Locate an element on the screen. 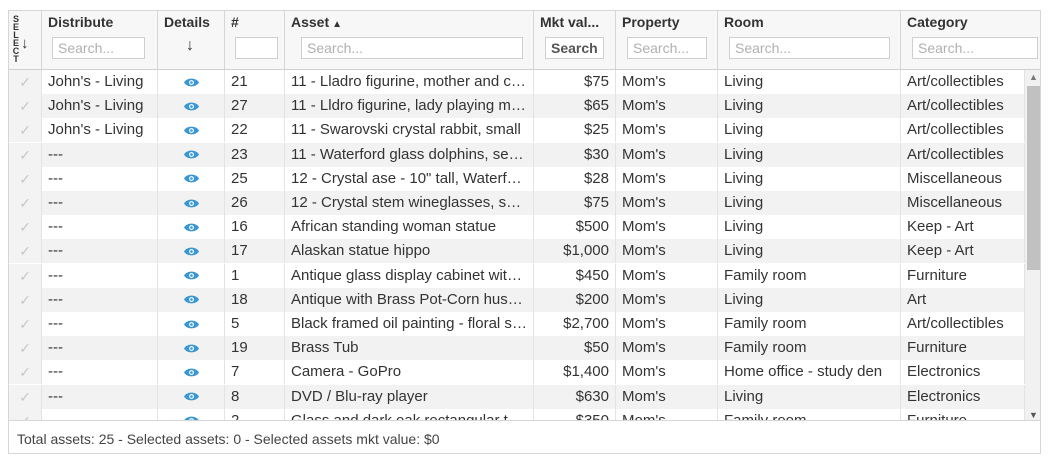  select-all-arrow-icon: ↓ is located at coordinates (25, 43).